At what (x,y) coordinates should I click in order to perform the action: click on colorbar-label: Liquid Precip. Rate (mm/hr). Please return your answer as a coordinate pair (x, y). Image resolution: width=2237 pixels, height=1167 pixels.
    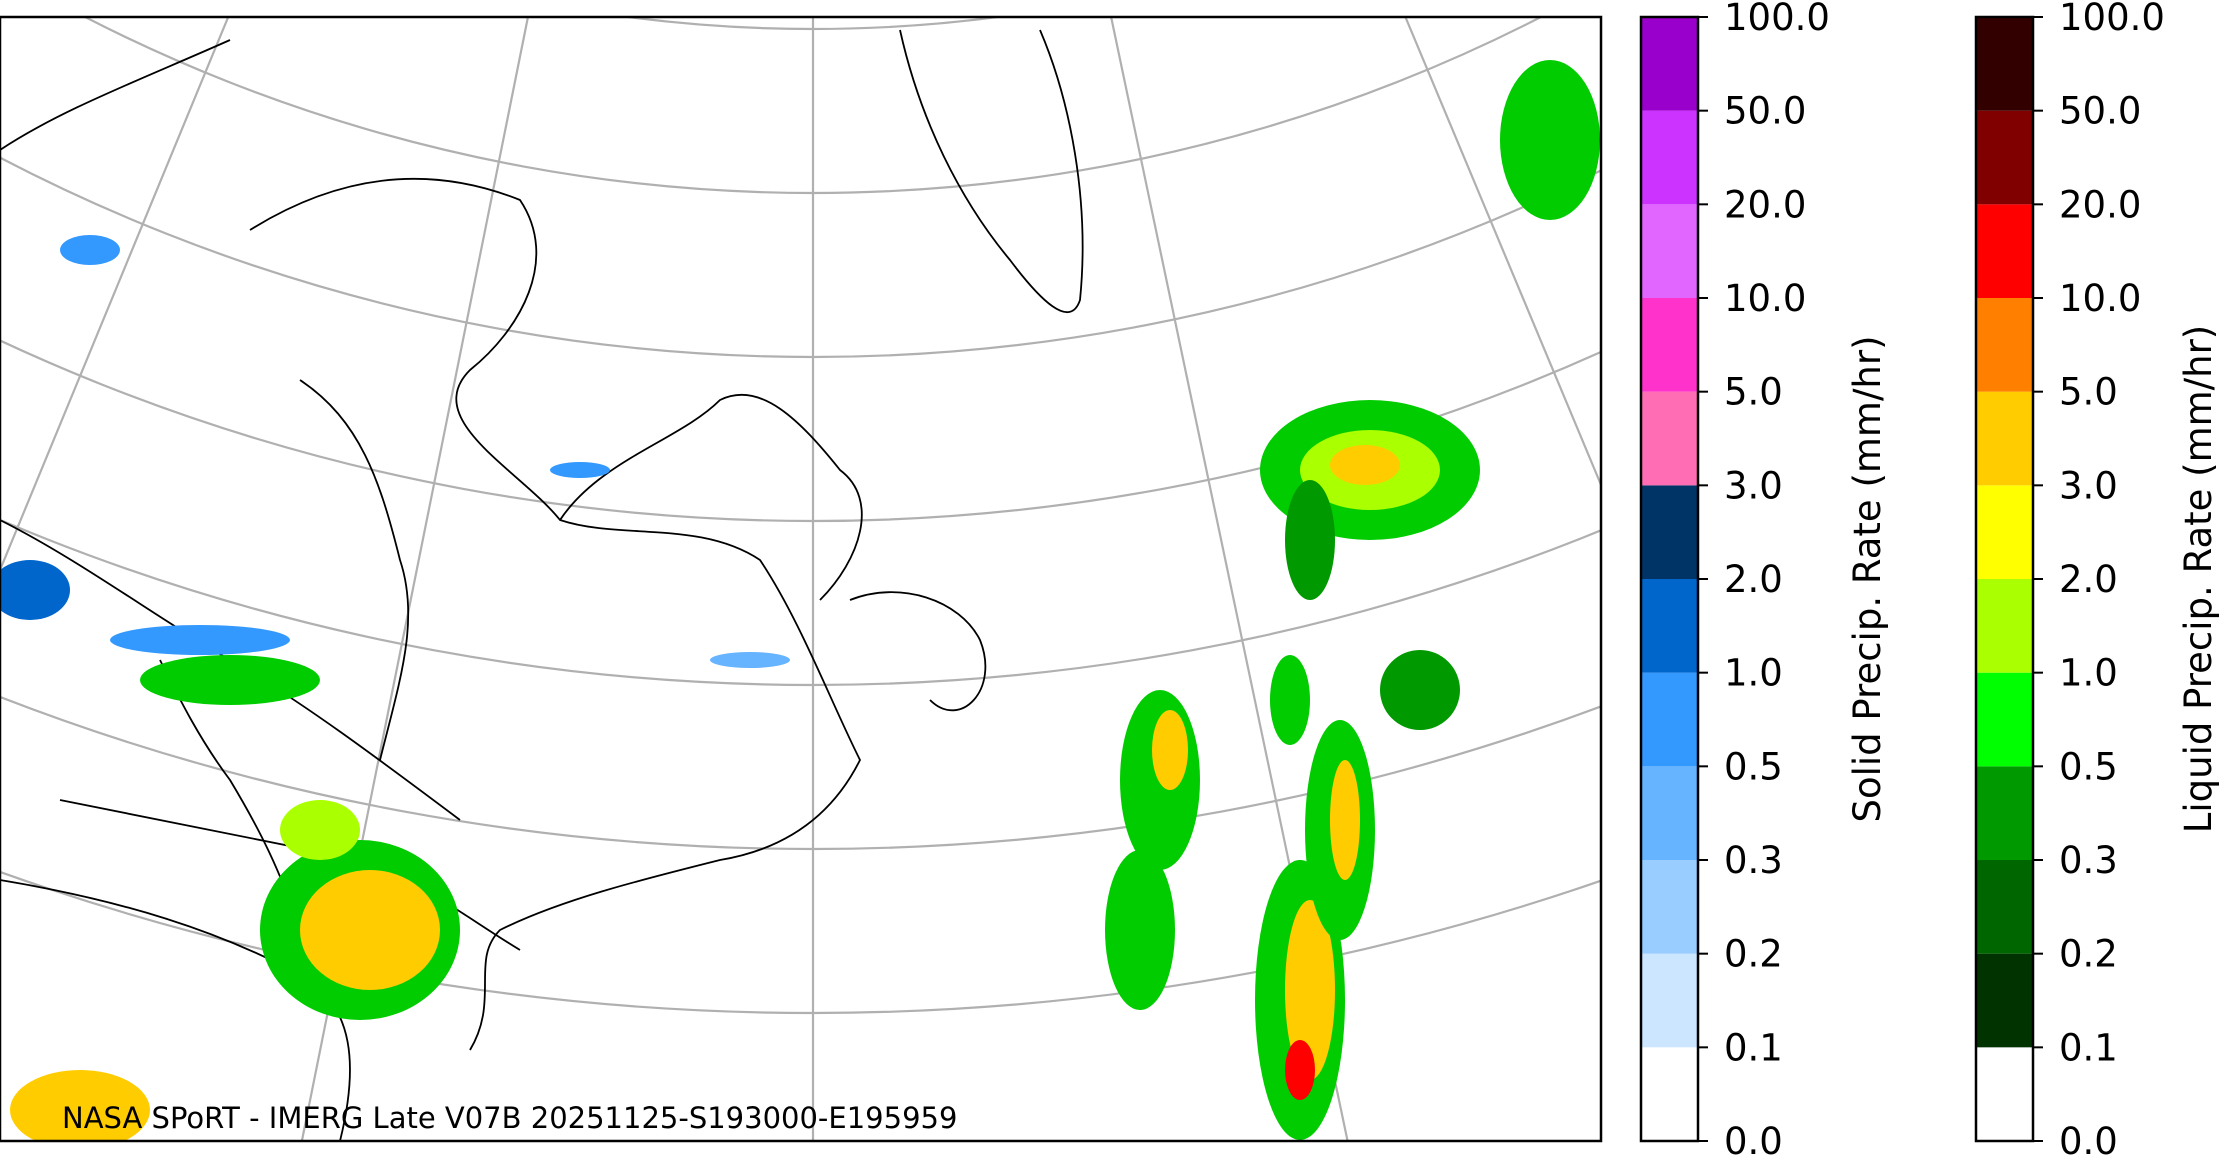
    Looking at the image, I should click on (2198, 579).